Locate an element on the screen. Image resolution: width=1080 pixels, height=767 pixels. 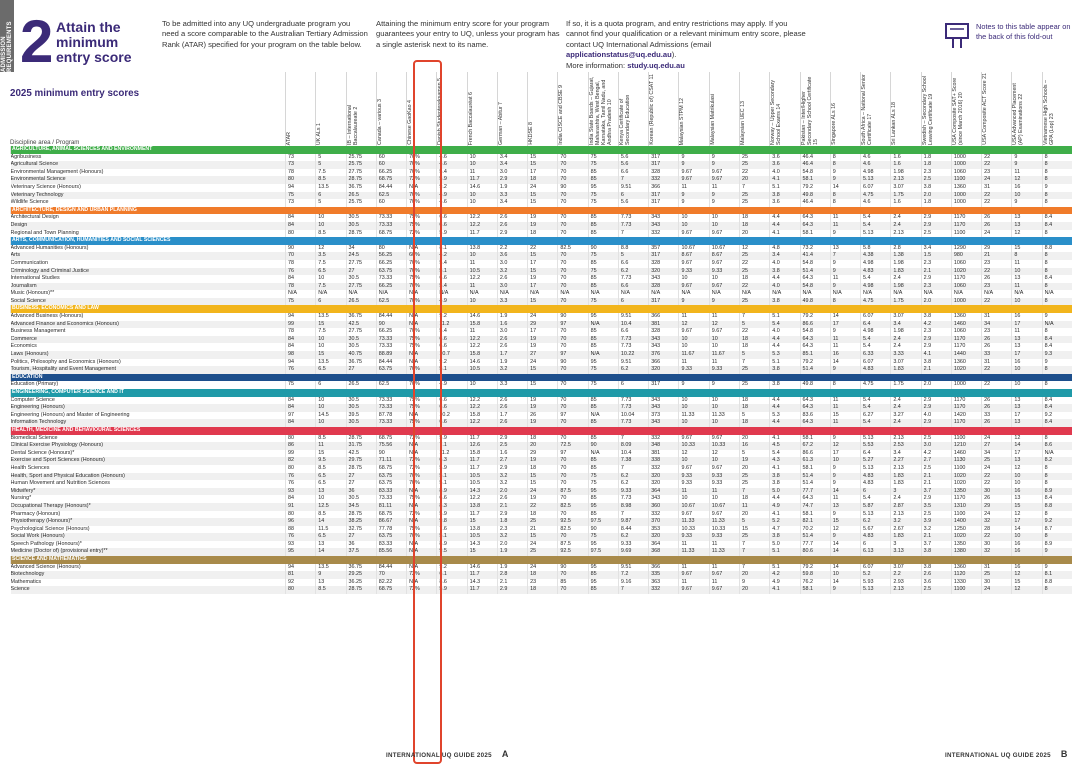
score-cell: 38.25 is located at coordinates (361, 522).